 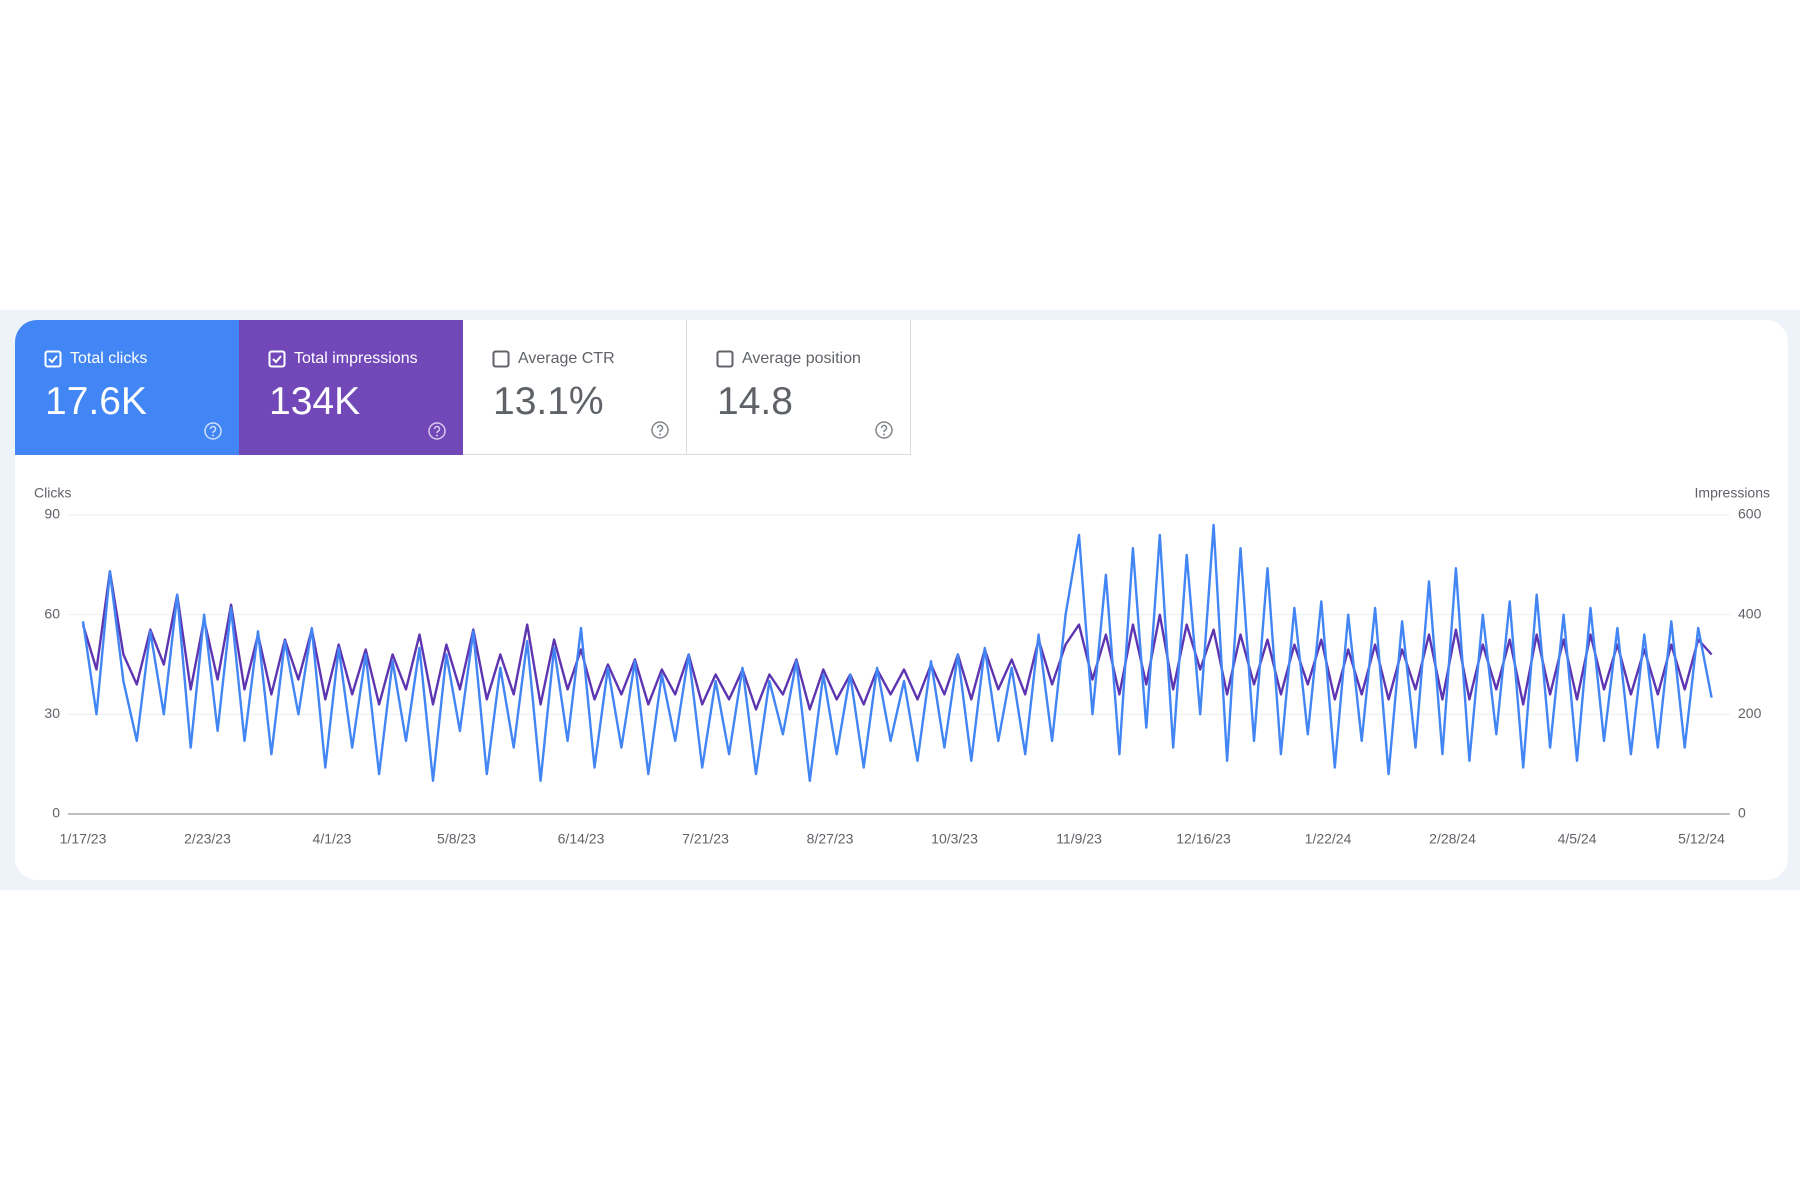 I want to click on x-tick-label: 4/1/23, so click(x=332, y=839).